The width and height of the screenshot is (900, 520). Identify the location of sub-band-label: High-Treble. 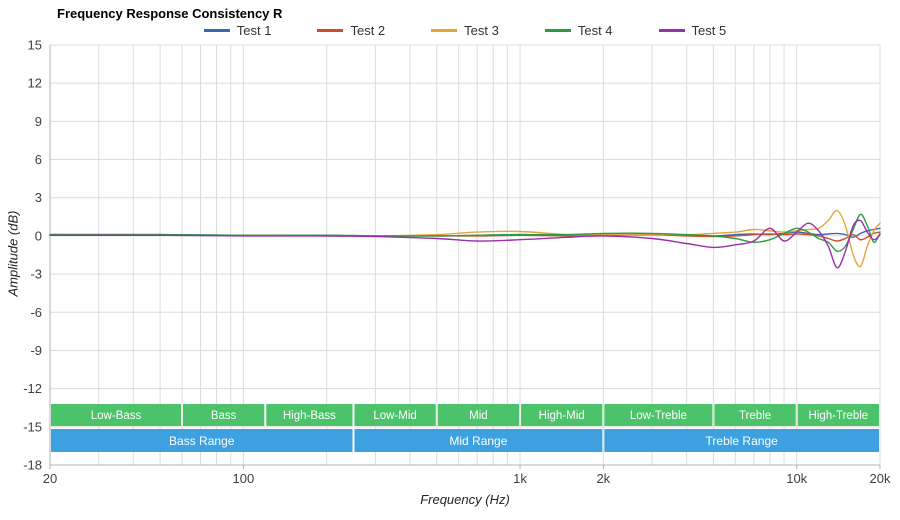
(839, 416).